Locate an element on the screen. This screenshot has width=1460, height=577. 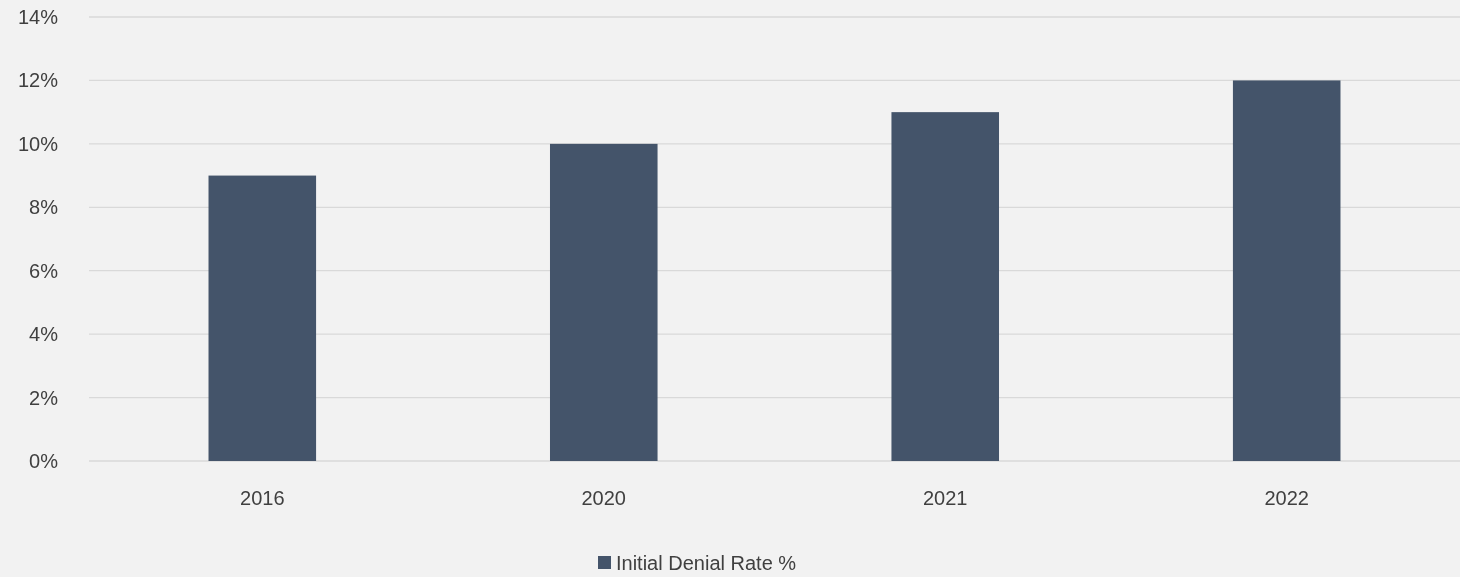
y-tick-label: 14% is located at coordinates (38, 17).